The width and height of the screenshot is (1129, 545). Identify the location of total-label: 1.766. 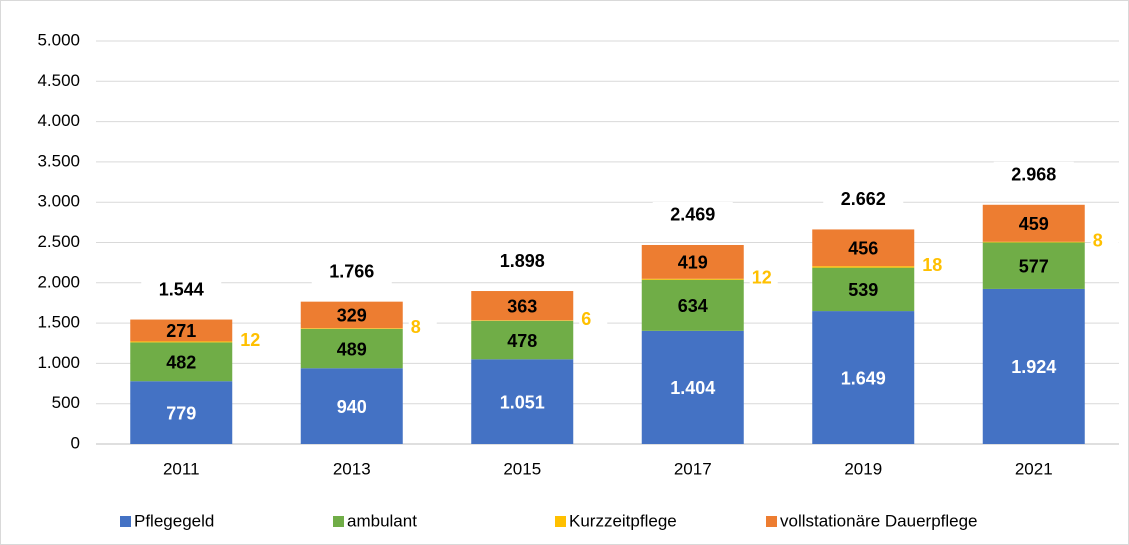
(351, 271).